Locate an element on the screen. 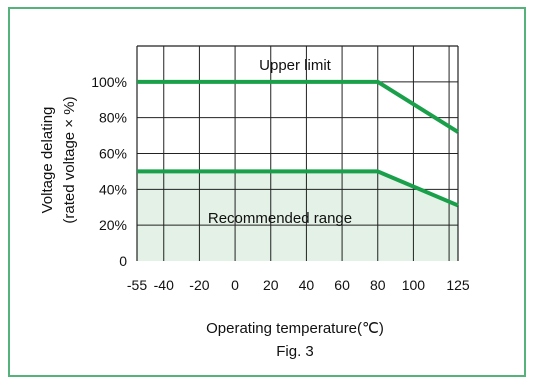 This screenshot has height=385, width=536. x-tick-label: -55 is located at coordinates (137, 285).